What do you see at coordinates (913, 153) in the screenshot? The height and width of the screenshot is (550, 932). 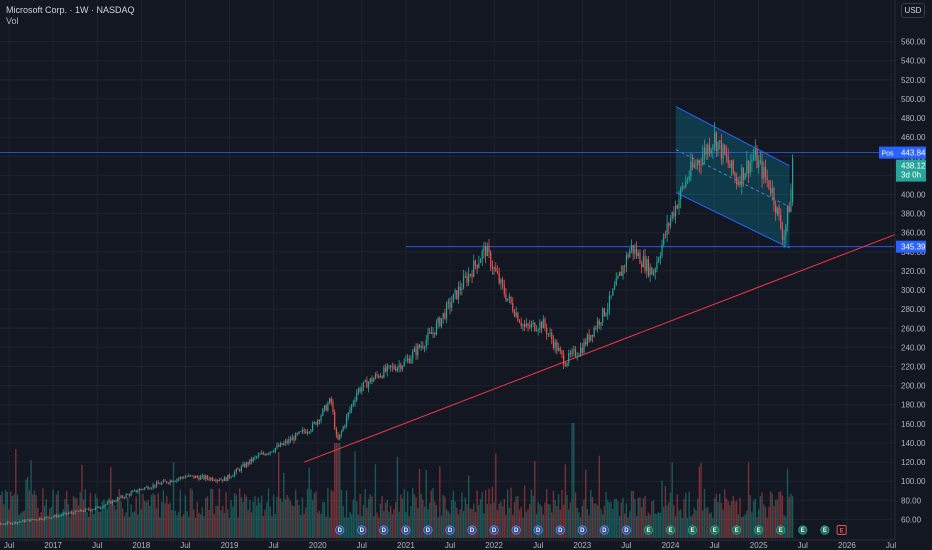 I see `level-price-label-top: 443.84` at bounding box center [913, 153].